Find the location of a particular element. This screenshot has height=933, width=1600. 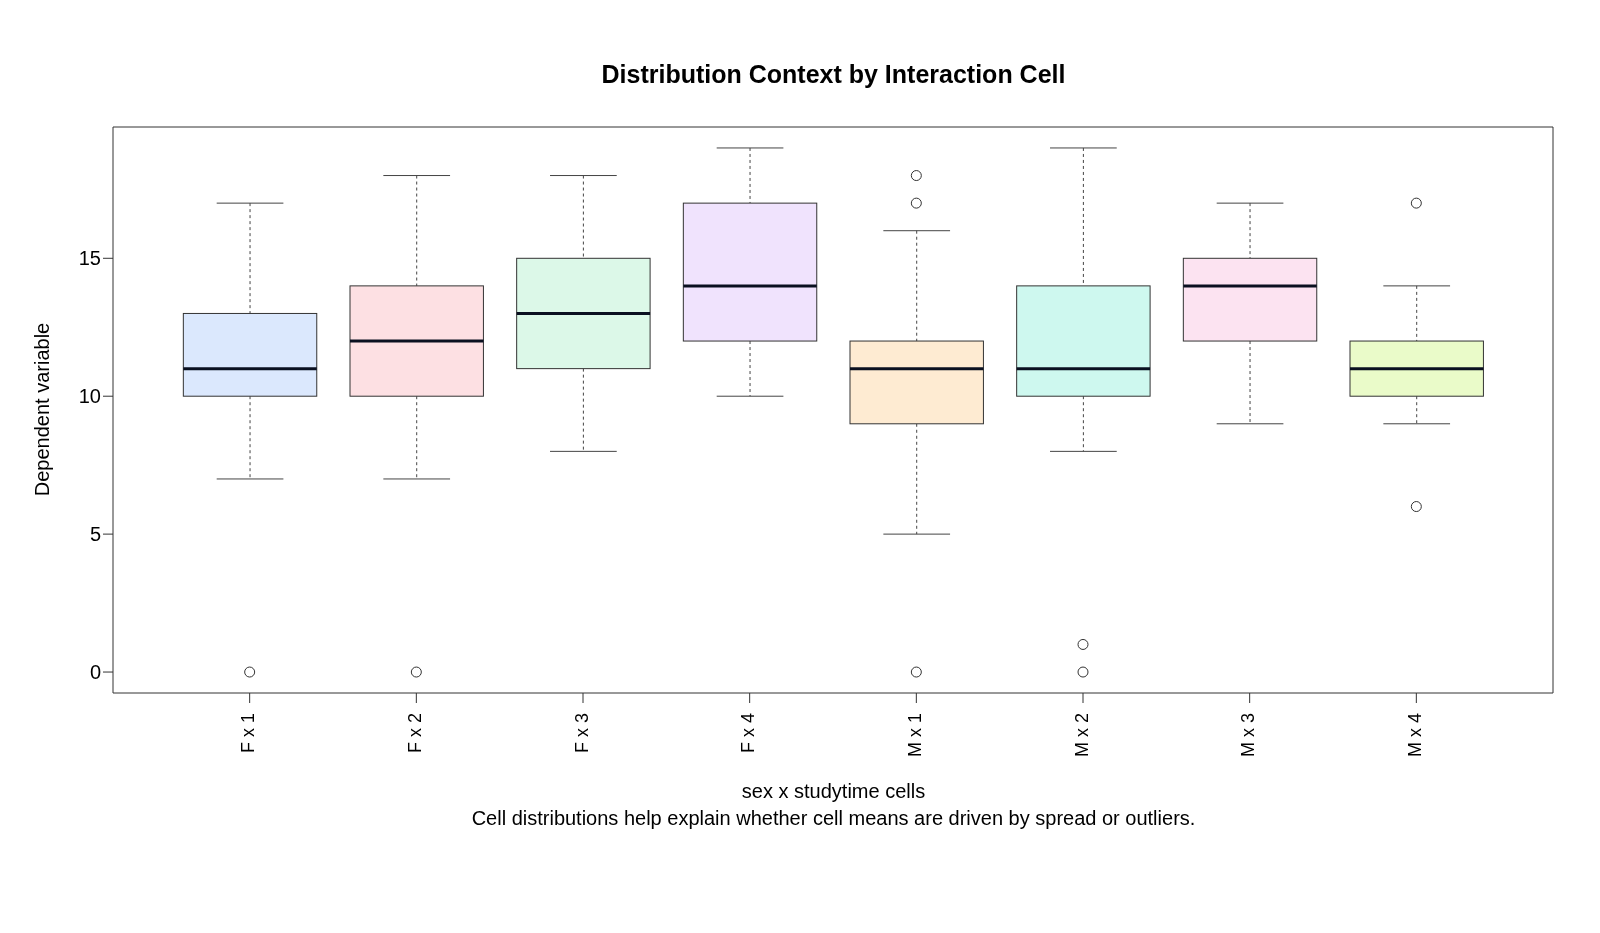

x-axis-title: sex x studytime cells is located at coordinates (833, 791).